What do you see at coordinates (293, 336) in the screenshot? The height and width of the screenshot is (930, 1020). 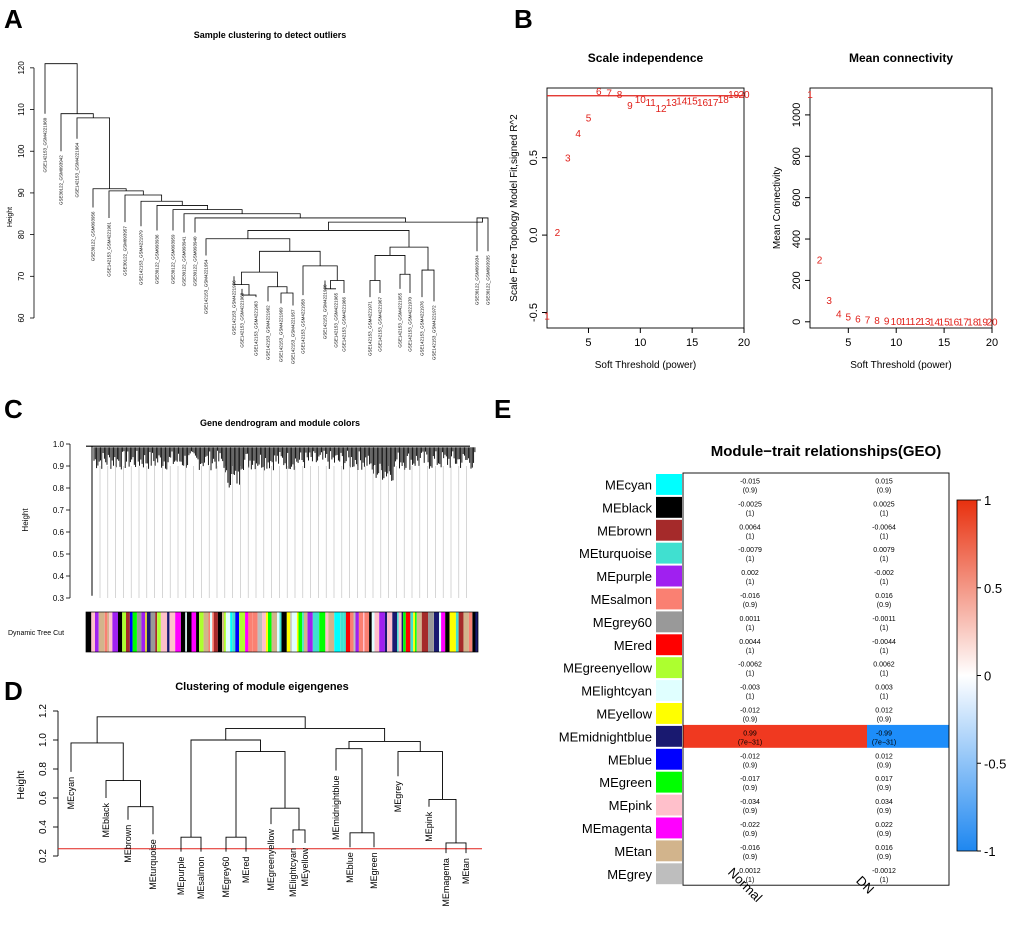 I see `panel-a-leaf-label: GSE142153_GSM4221957` at bounding box center [293, 336].